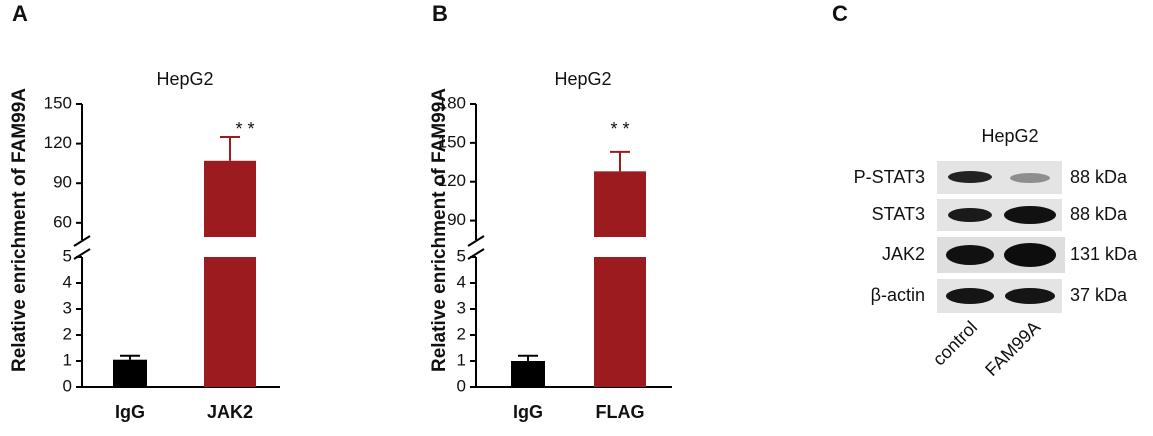  I want to click on panel-letter: A, so click(20, 13).